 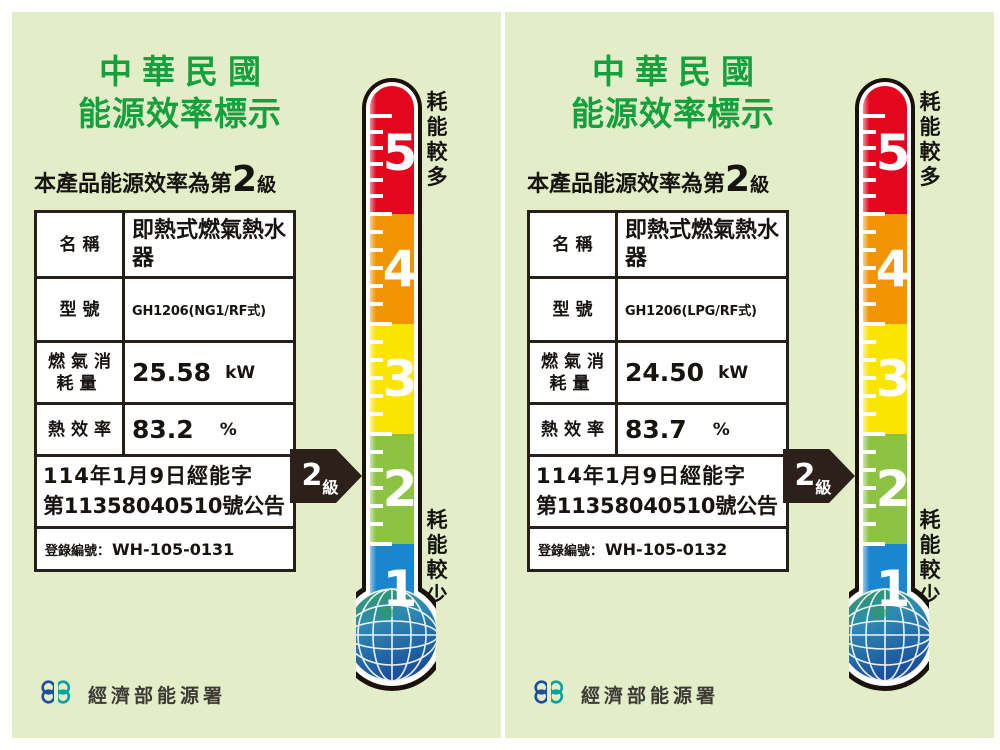 What do you see at coordinates (893, 489) in the screenshot?
I see `svg-text: 2` at bounding box center [893, 489].